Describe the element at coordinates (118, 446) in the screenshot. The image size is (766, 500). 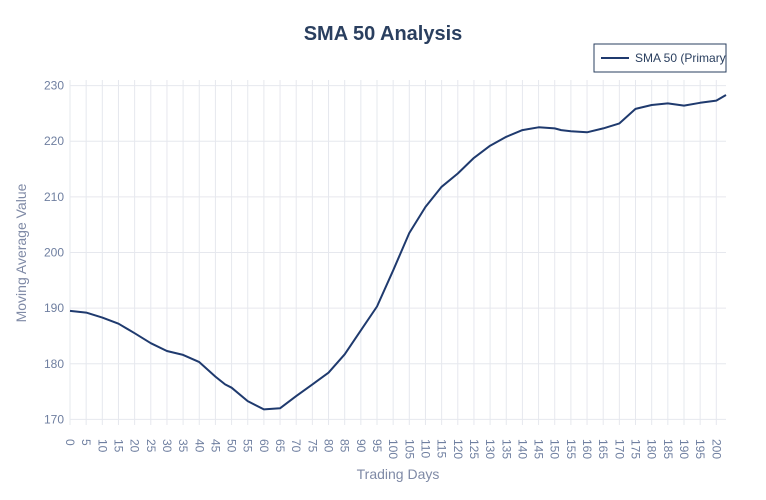
I see `x-tick-label: 15` at that location.